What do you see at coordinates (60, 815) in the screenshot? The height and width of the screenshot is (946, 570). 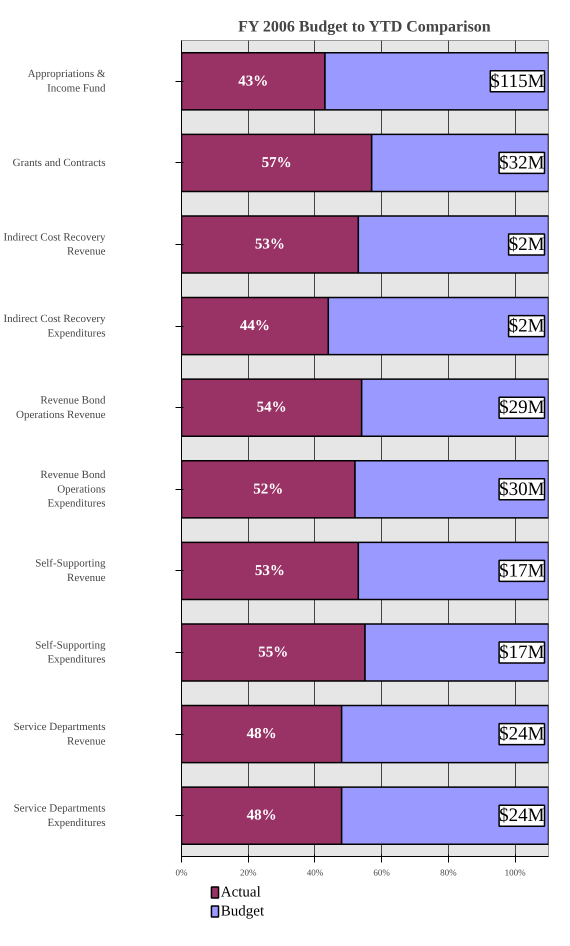 I see `y-tick-label: Service Departments Expenditures` at bounding box center [60, 815].